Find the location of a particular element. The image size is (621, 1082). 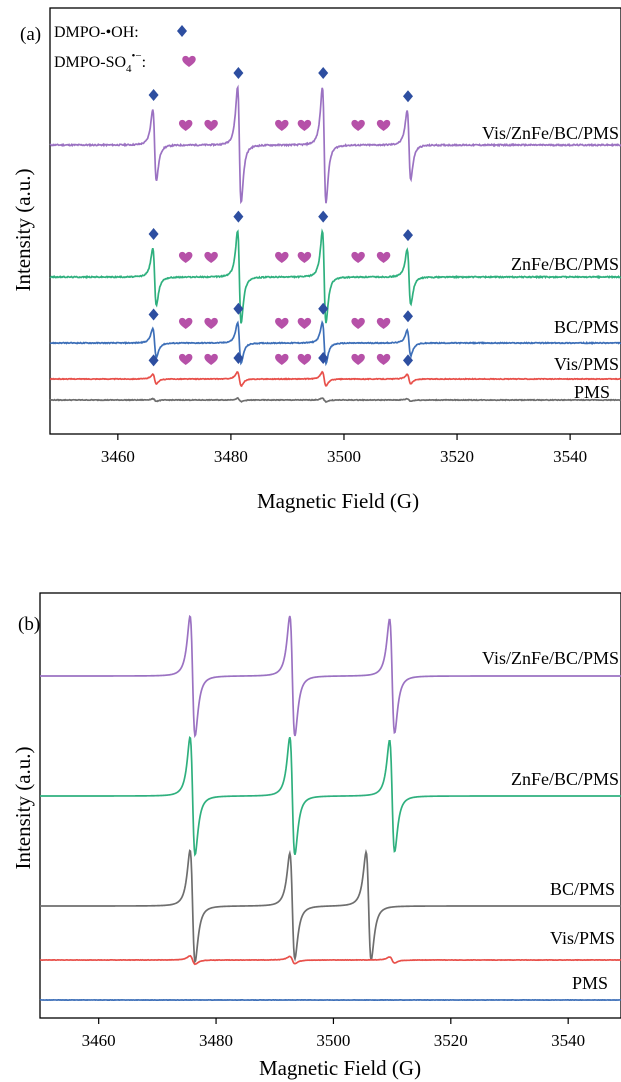

legend-oh-label: DMPO-•OH: is located at coordinates (96, 32).